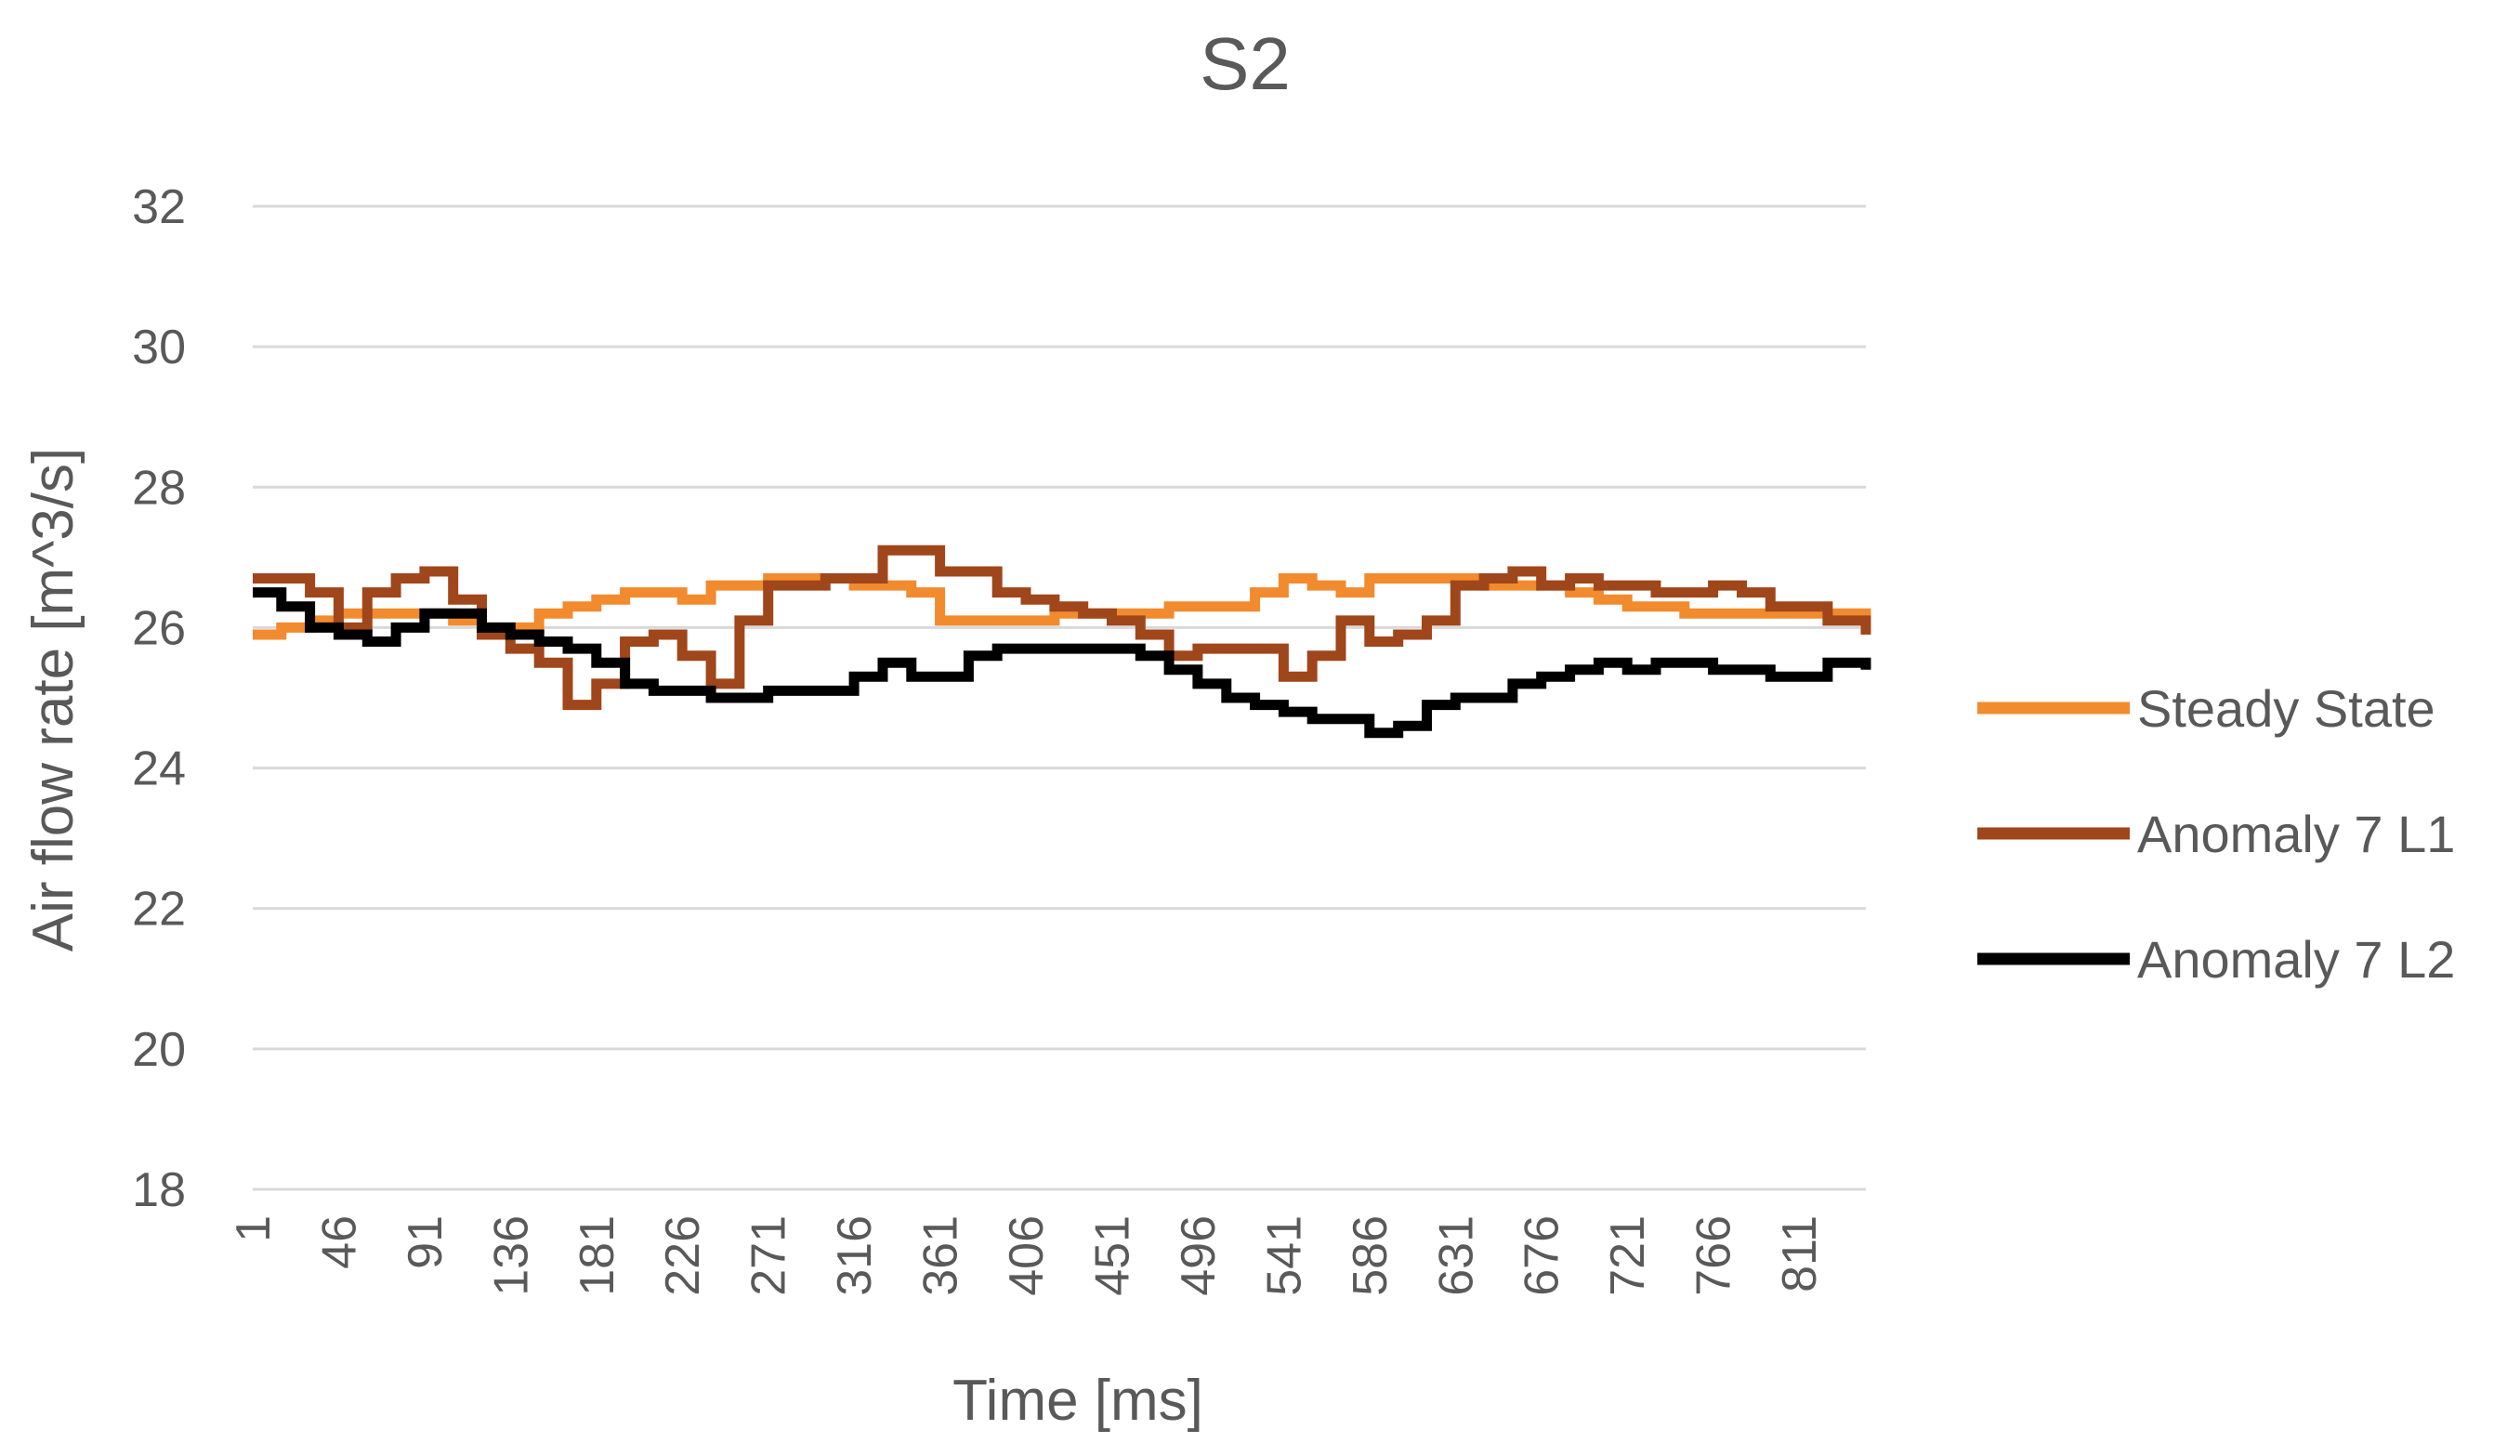 The image size is (2520, 1456). Describe the element at coordinates (1245, 63) in the screenshot. I see `chart-title: S2` at that location.